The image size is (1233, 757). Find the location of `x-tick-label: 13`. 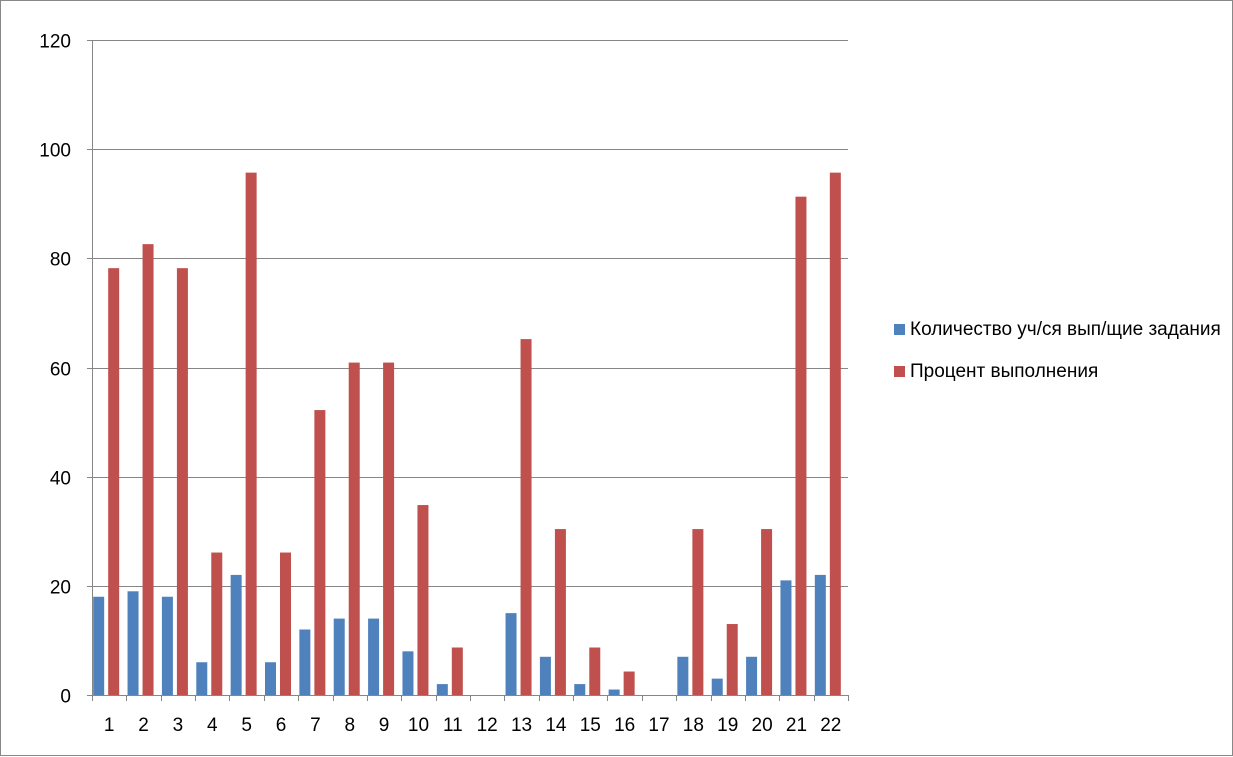

x-tick-label: 13 is located at coordinates (521, 725).